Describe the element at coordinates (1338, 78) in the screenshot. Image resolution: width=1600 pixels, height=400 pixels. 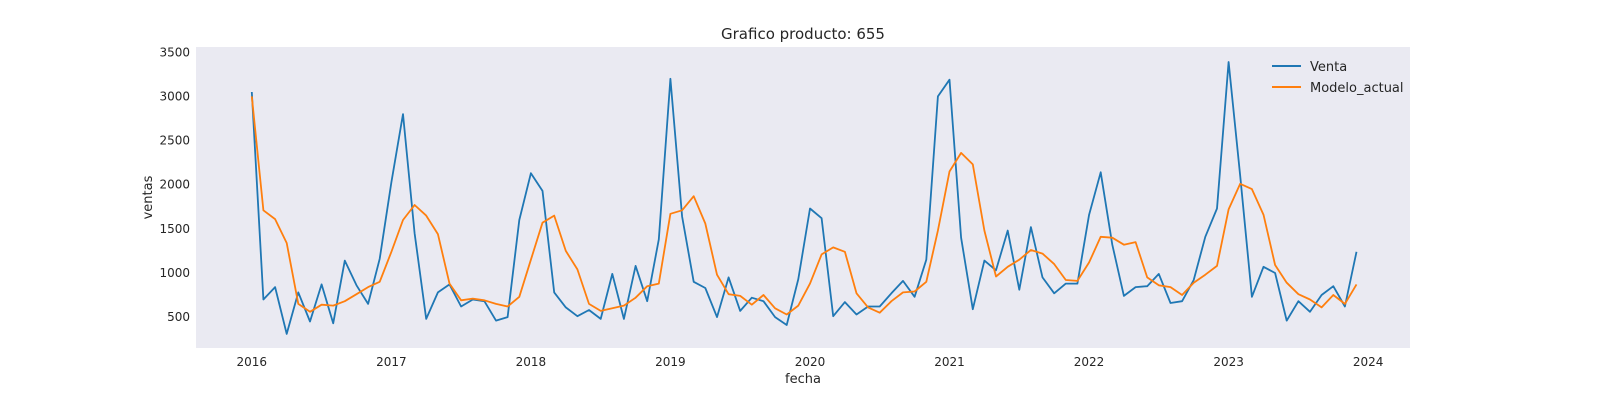
I see `legend: Venta Modelo_actual` at that location.